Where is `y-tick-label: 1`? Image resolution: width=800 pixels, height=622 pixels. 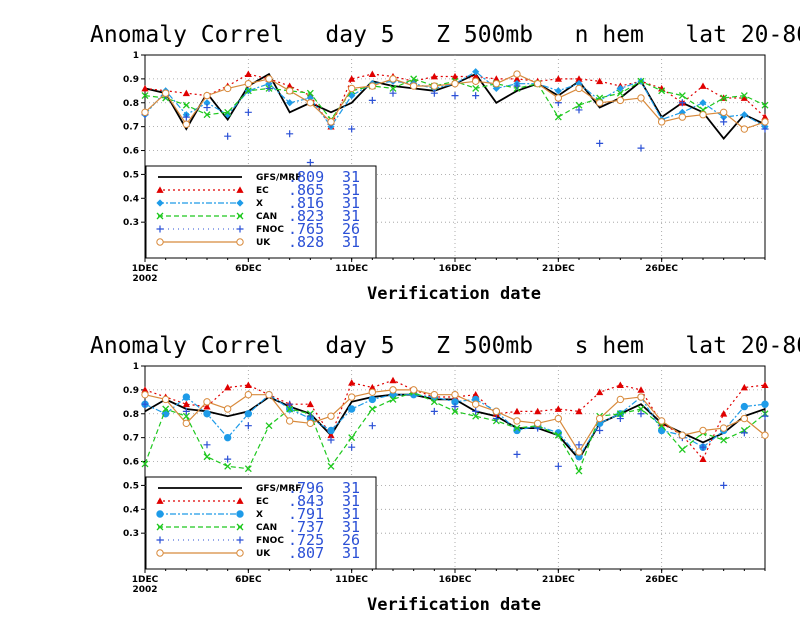
y-tick-label: 1 is located at coordinates (136, 56).